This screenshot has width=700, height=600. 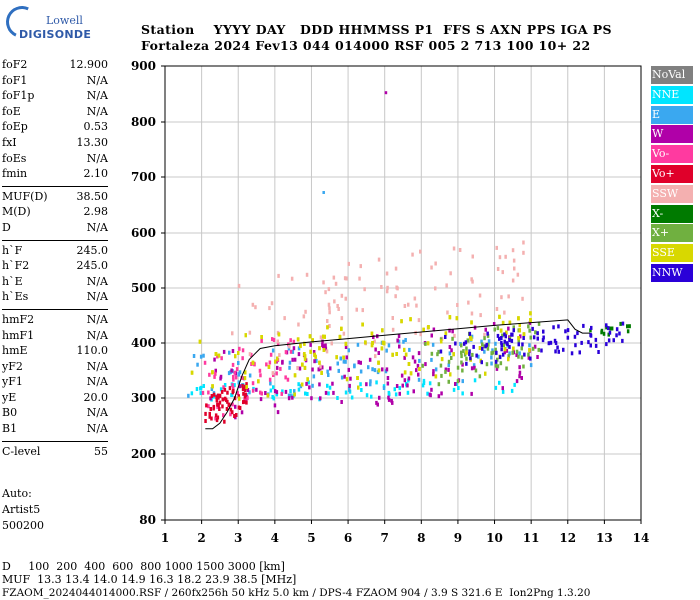 I want to click on legend-item-e: E, so click(x=672, y=114).